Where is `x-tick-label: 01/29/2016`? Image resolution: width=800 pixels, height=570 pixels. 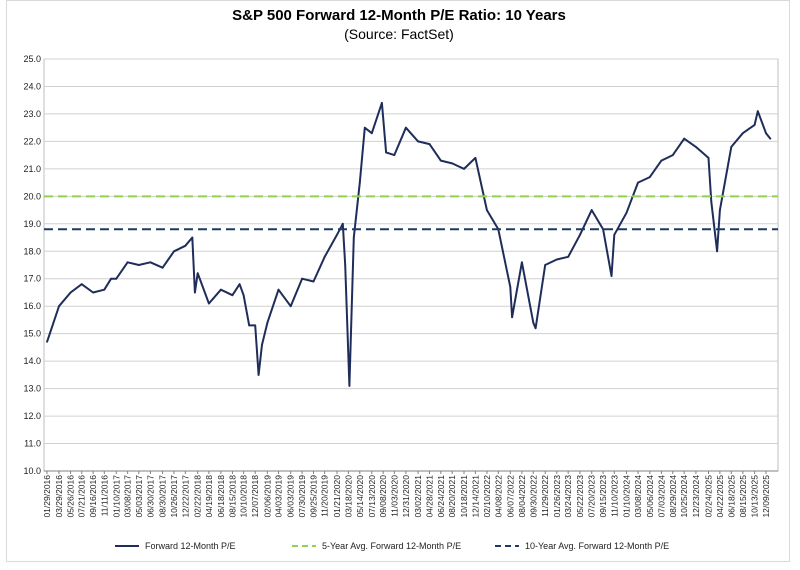 x-tick-label: 01/29/2016 is located at coordinates (47, 496).